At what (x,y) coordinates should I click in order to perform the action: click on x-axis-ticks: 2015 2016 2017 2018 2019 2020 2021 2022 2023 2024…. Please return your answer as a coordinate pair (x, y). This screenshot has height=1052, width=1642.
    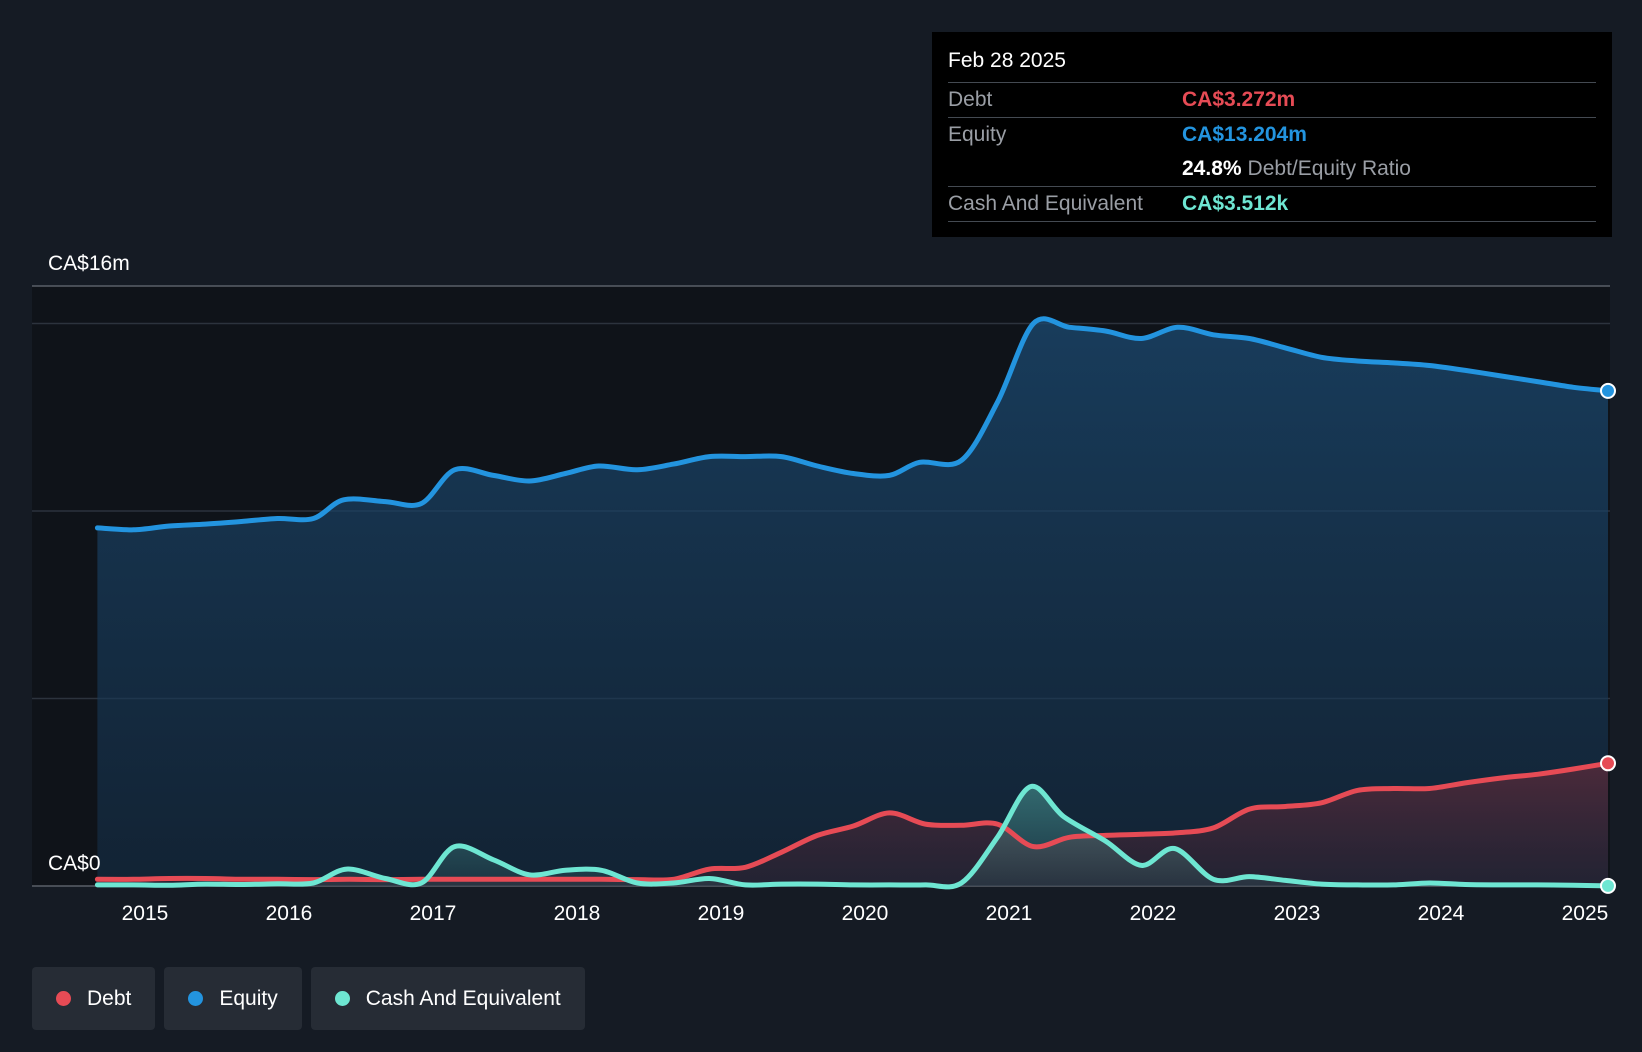
    Looking at the image, I should click on (865, 913).